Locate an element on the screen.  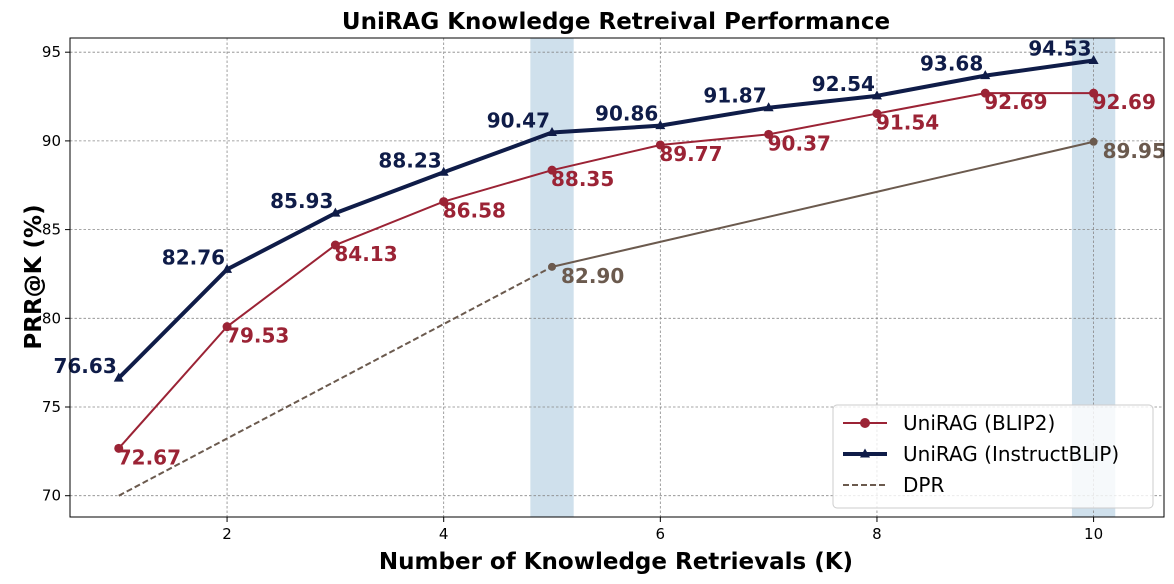
x-tick-label: 4 is located at coordinates (444, 534).